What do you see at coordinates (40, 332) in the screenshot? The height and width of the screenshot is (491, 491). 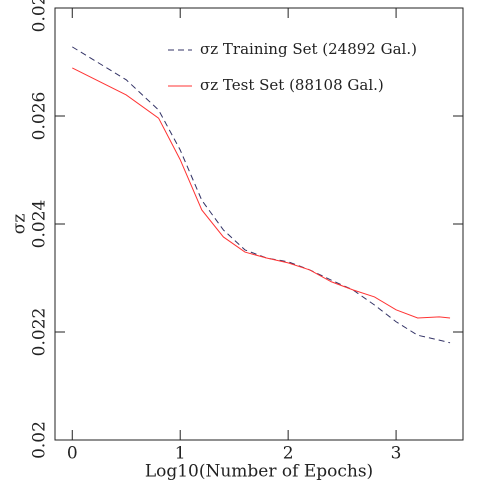 I see `y-tick-label: 0.022` at bounding box center [40, 332].